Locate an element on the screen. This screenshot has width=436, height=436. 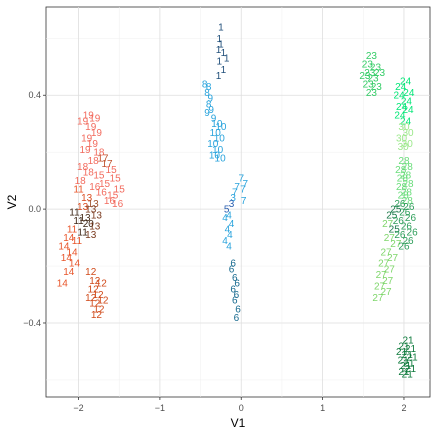
point-label: 17 is located at coordinates (107, 164).